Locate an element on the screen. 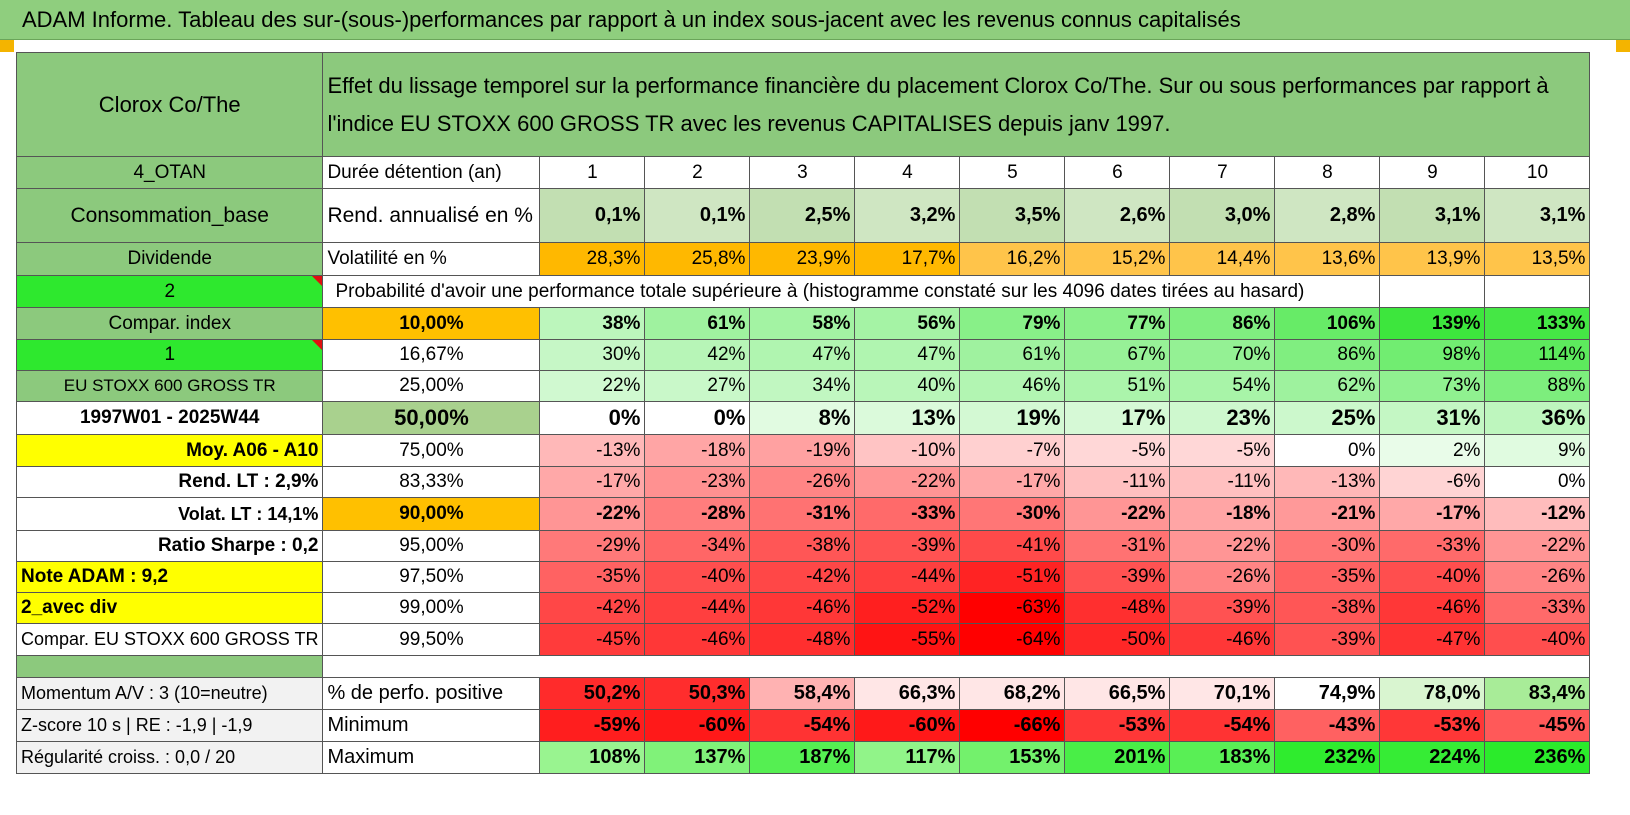 This screenshot has height=815, width=1630. percentile-value: -42% is located at coordinates (802, 577).